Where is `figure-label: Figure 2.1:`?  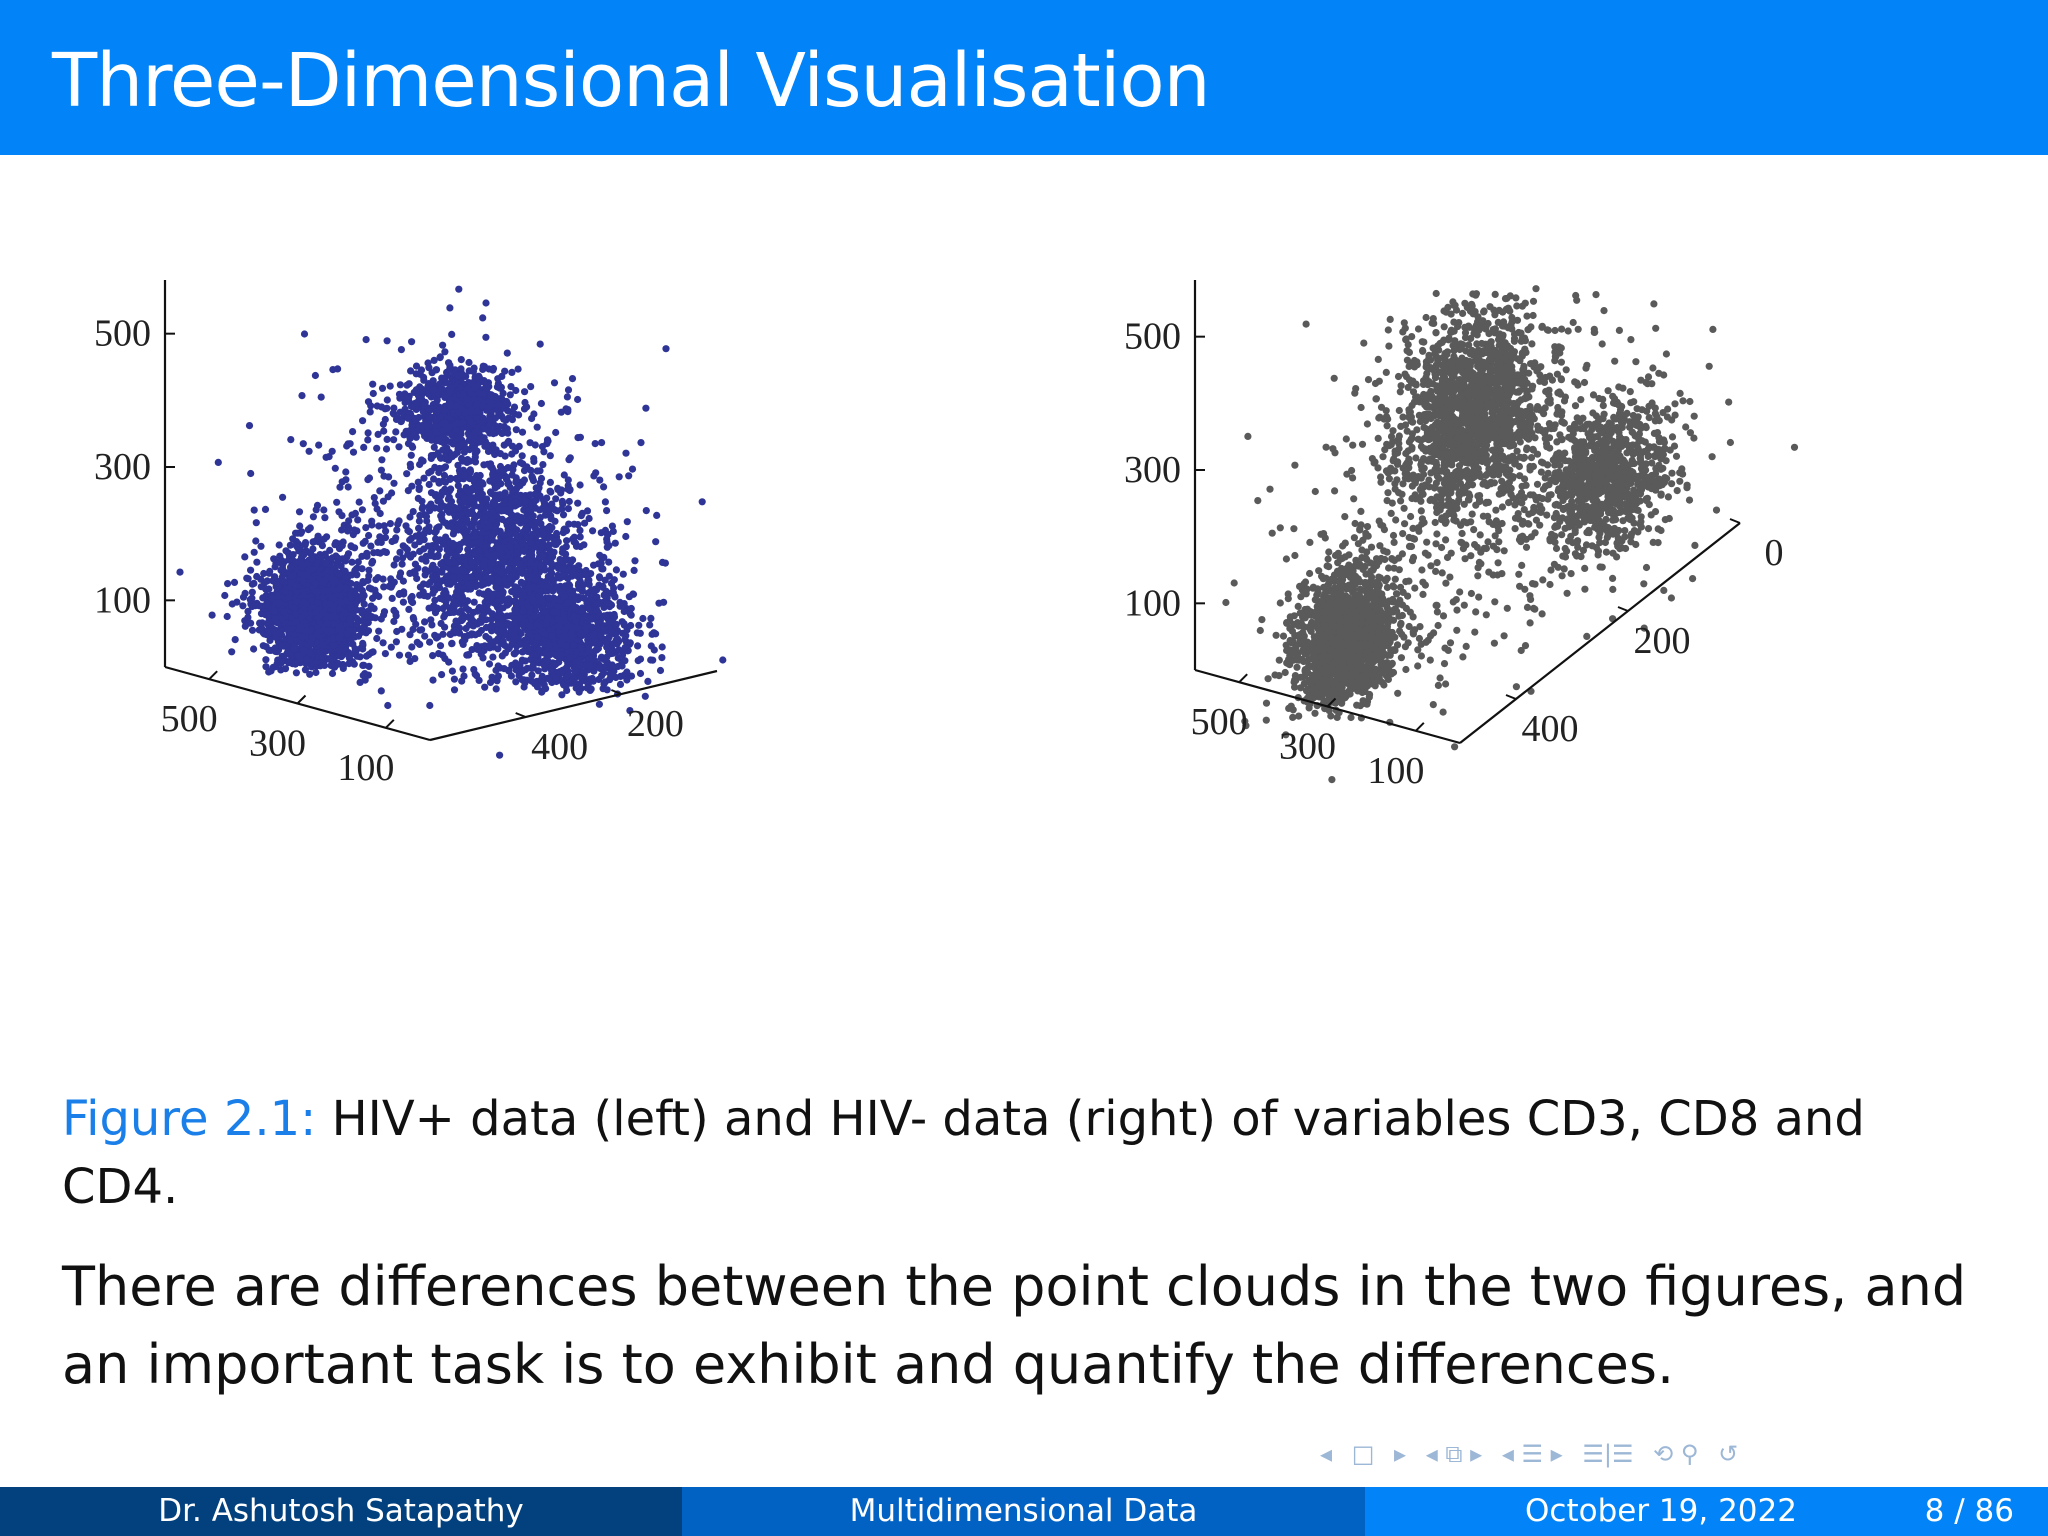
figure-label: Figure 2.1: is located at coordinates (189, 1119).